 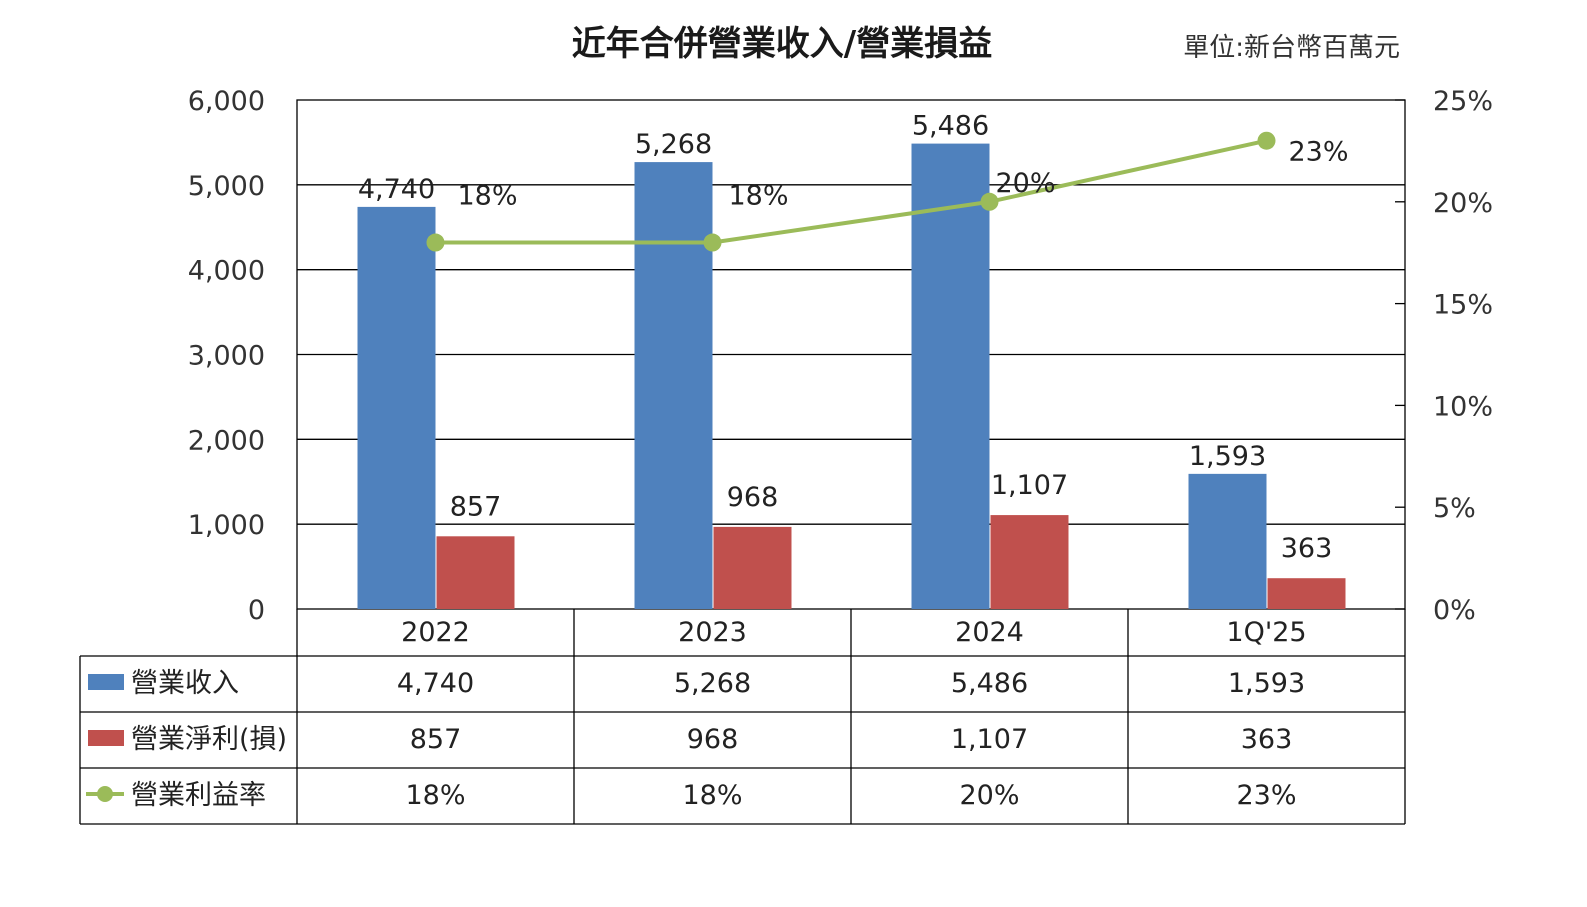 I want to click on table-value: 857, so click(x=436, y=739).